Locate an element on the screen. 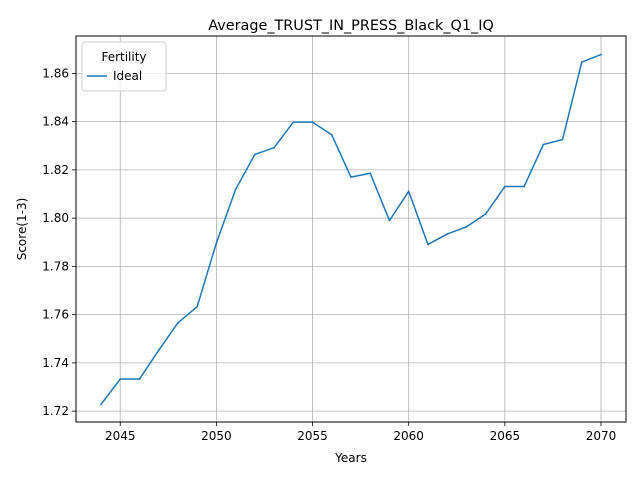  y-tick-label: 1.72 is located at coordinates (55, 411).